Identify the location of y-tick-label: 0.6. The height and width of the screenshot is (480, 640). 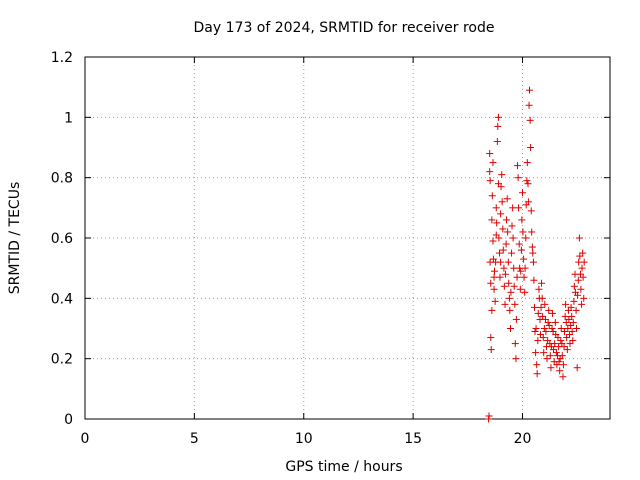
(62, 239).